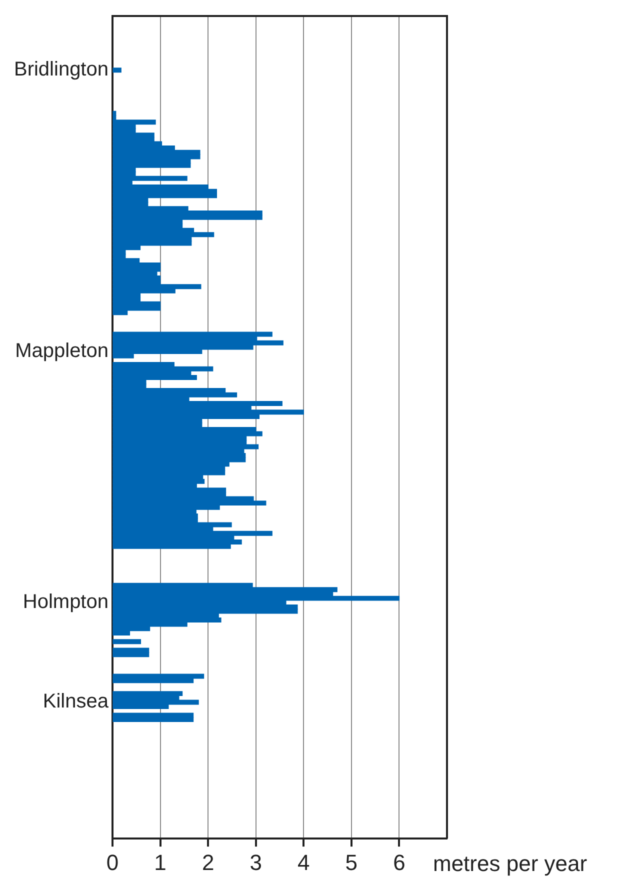  Describe the element at coordinates (399, 862) in the screenshot. I see `x-tick-label: 6` at that location.